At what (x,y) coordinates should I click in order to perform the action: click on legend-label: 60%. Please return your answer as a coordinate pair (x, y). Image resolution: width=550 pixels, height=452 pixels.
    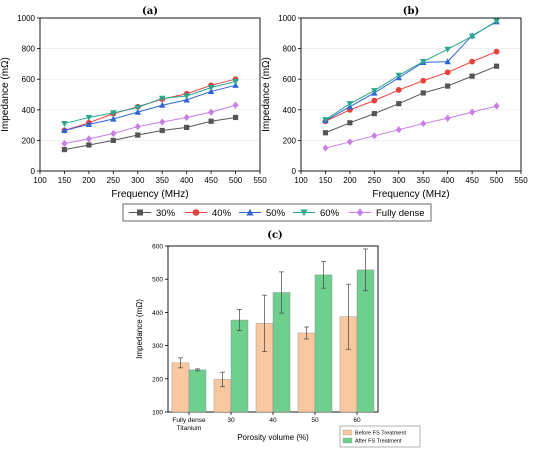
    Looking at the image, I should click on (330, 213).